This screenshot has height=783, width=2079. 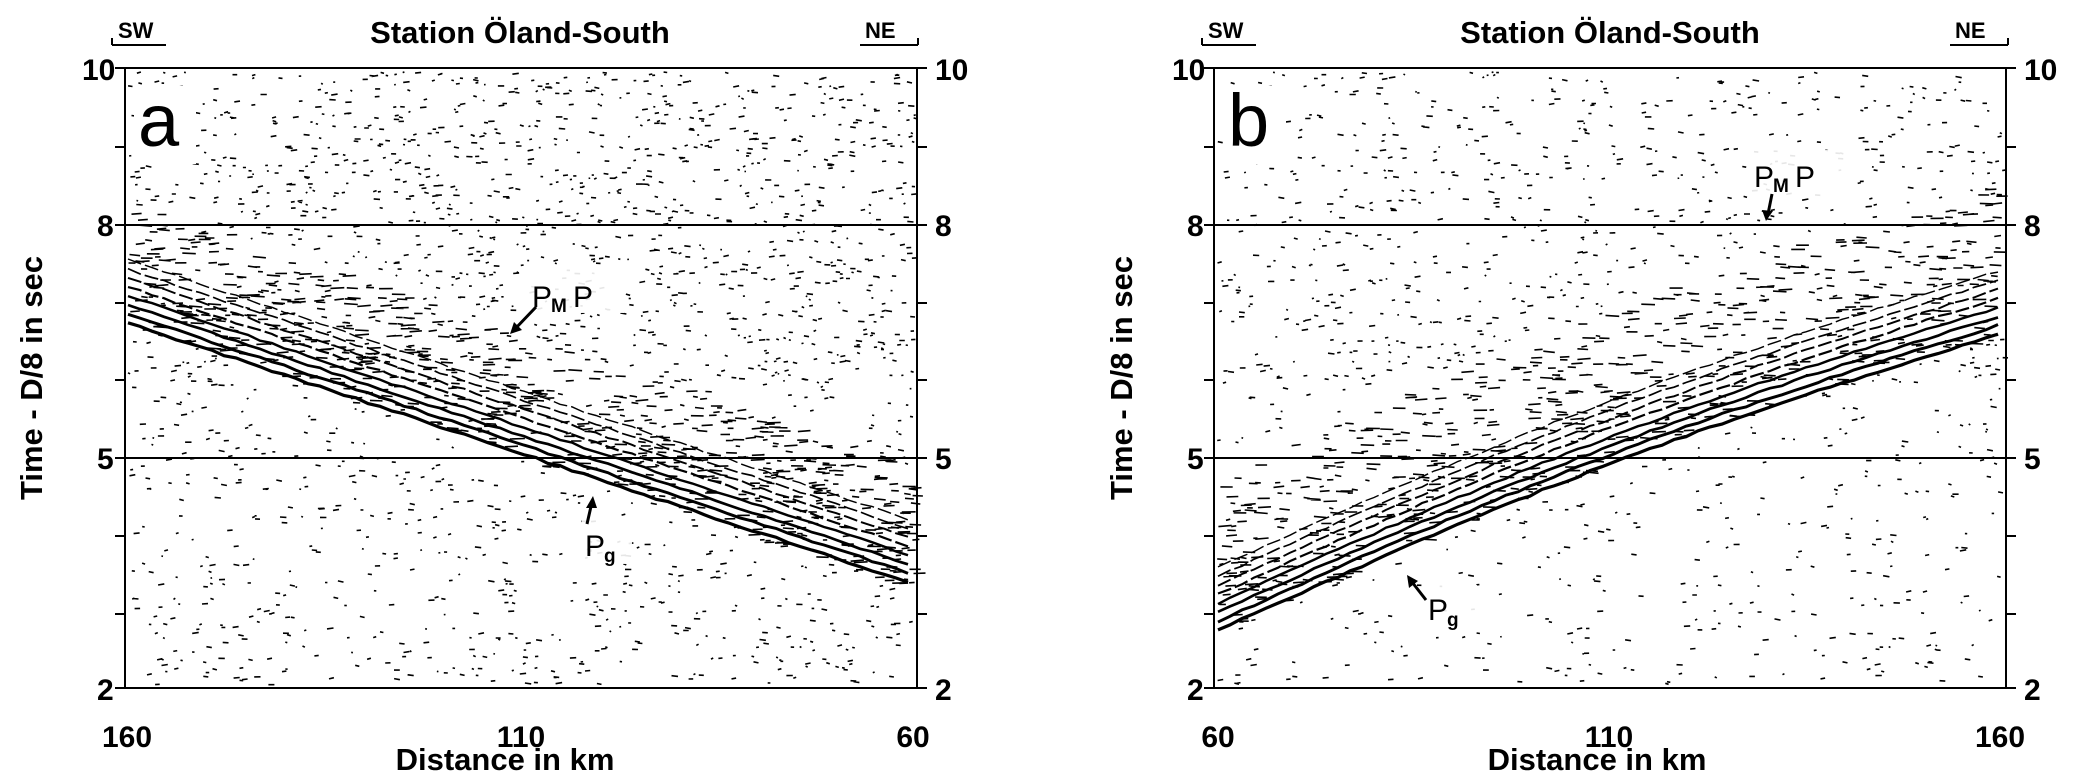 I want to click on panel-a-sw-label: SW, so click(x=136, y=30).